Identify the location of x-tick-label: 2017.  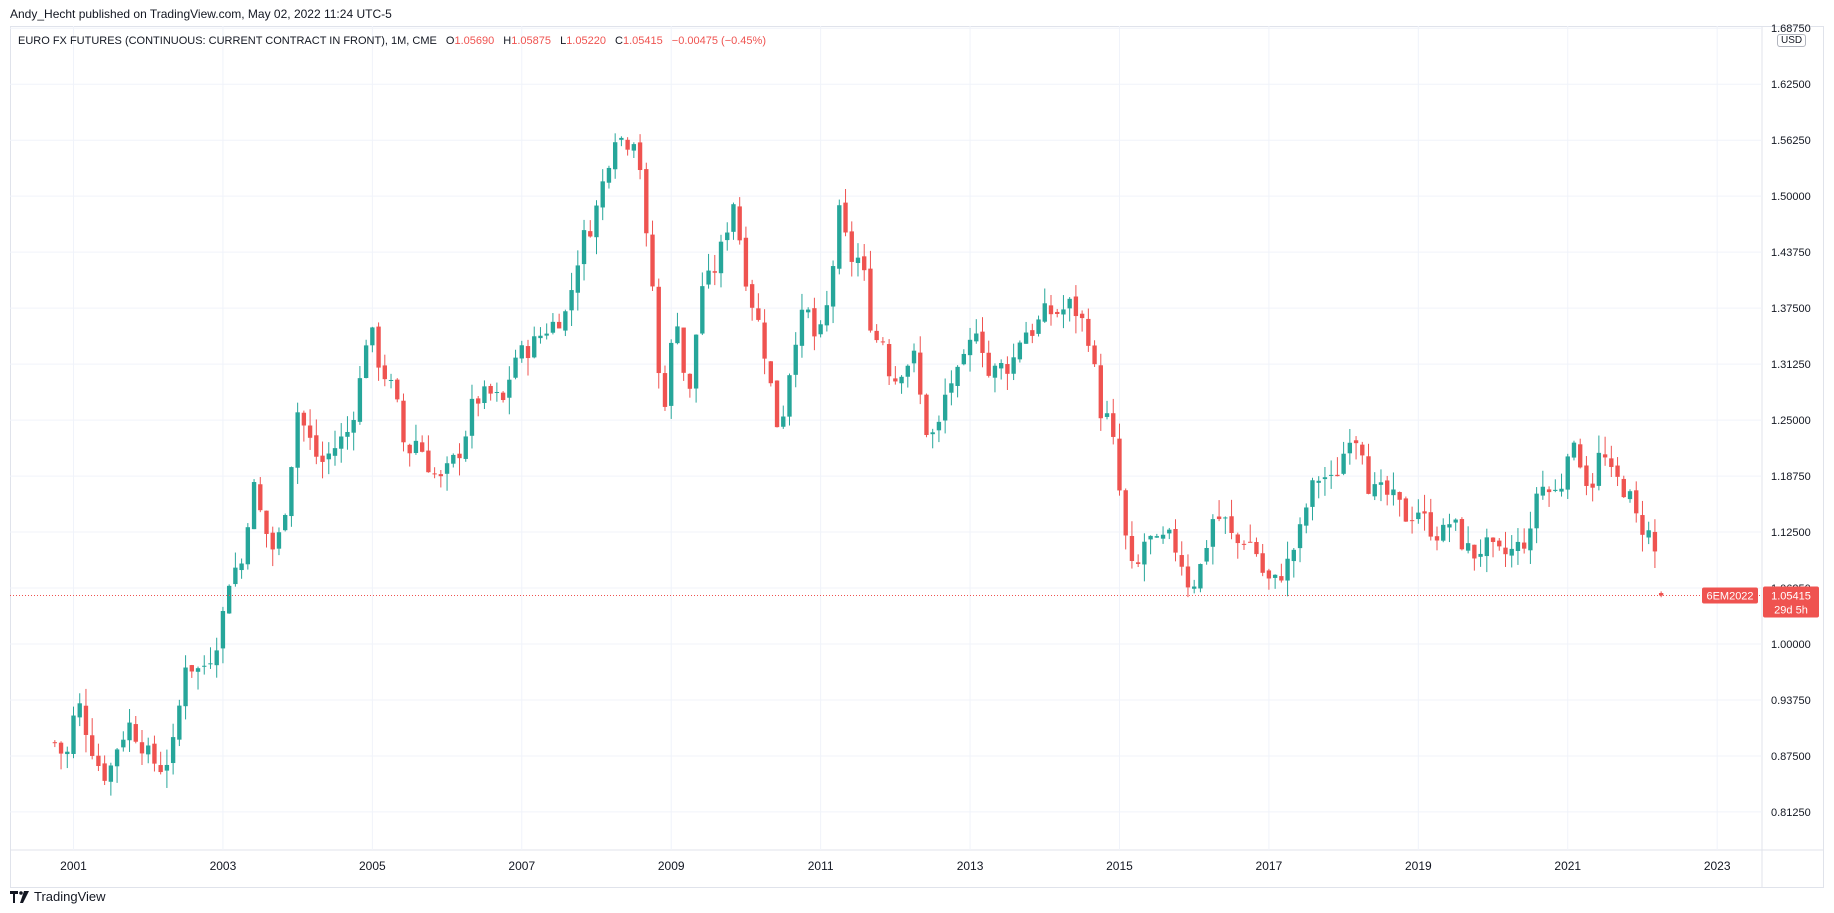
(1269, 866).